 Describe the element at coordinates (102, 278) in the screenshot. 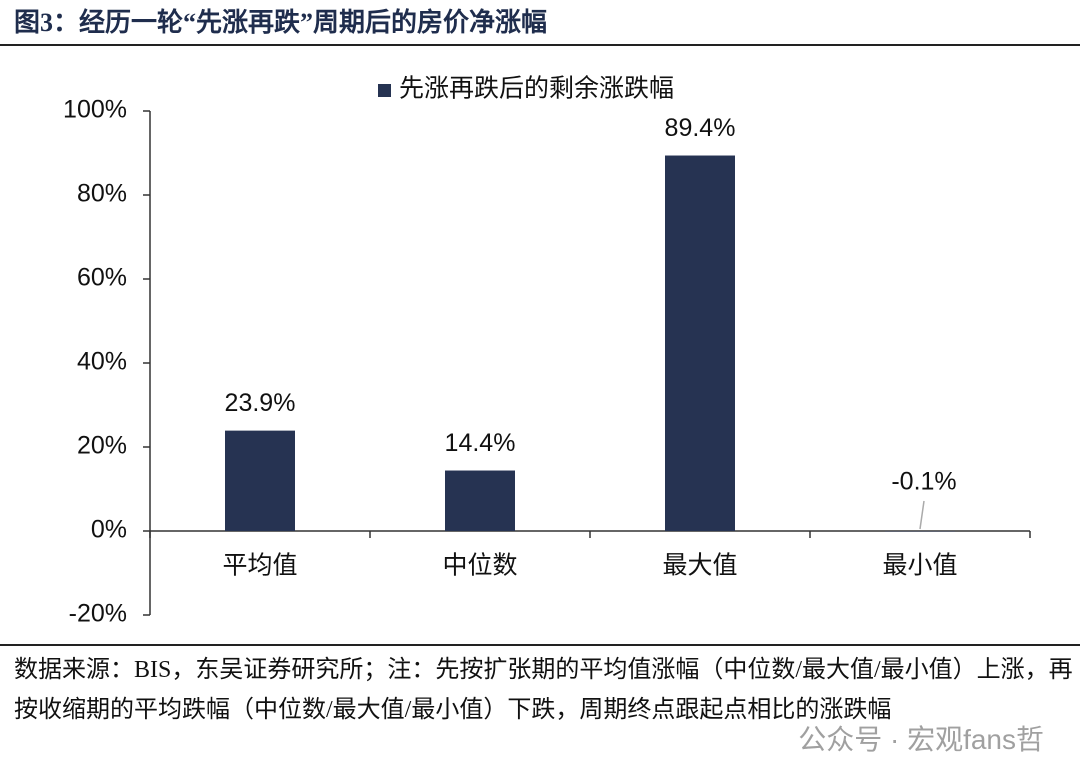

I see `y-tick-label: 60%` at that location.